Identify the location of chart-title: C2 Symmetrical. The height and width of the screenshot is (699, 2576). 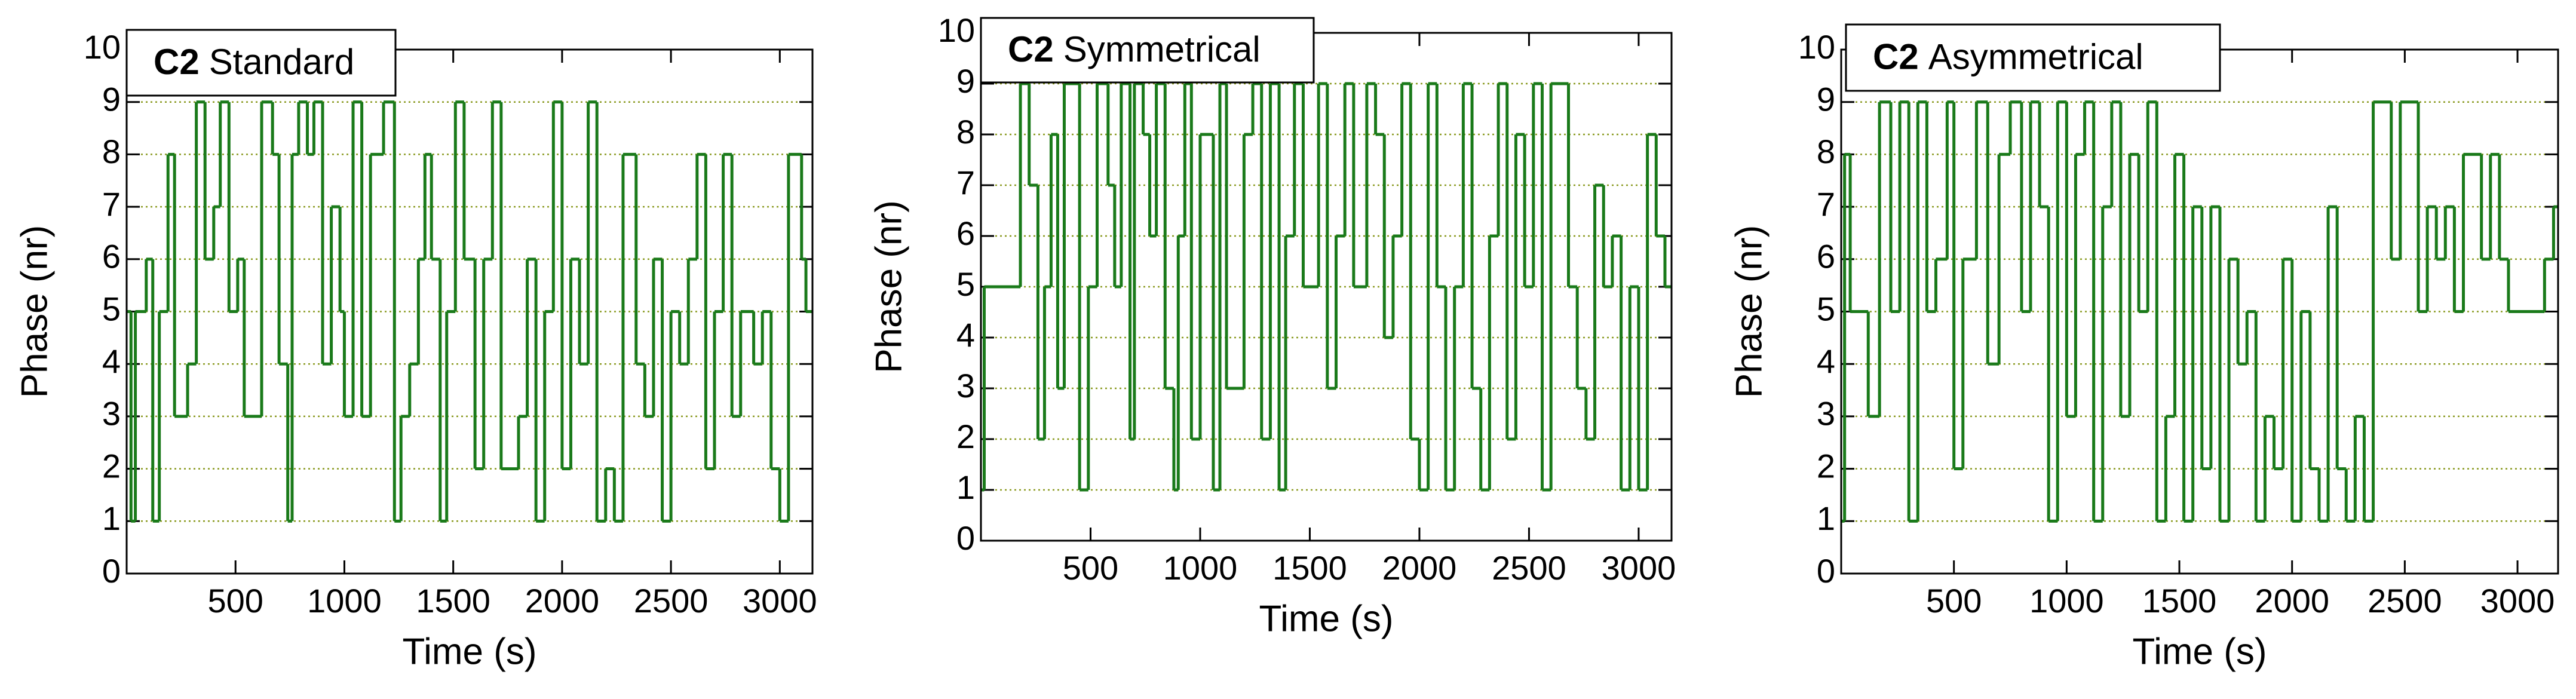
(1134, 49).